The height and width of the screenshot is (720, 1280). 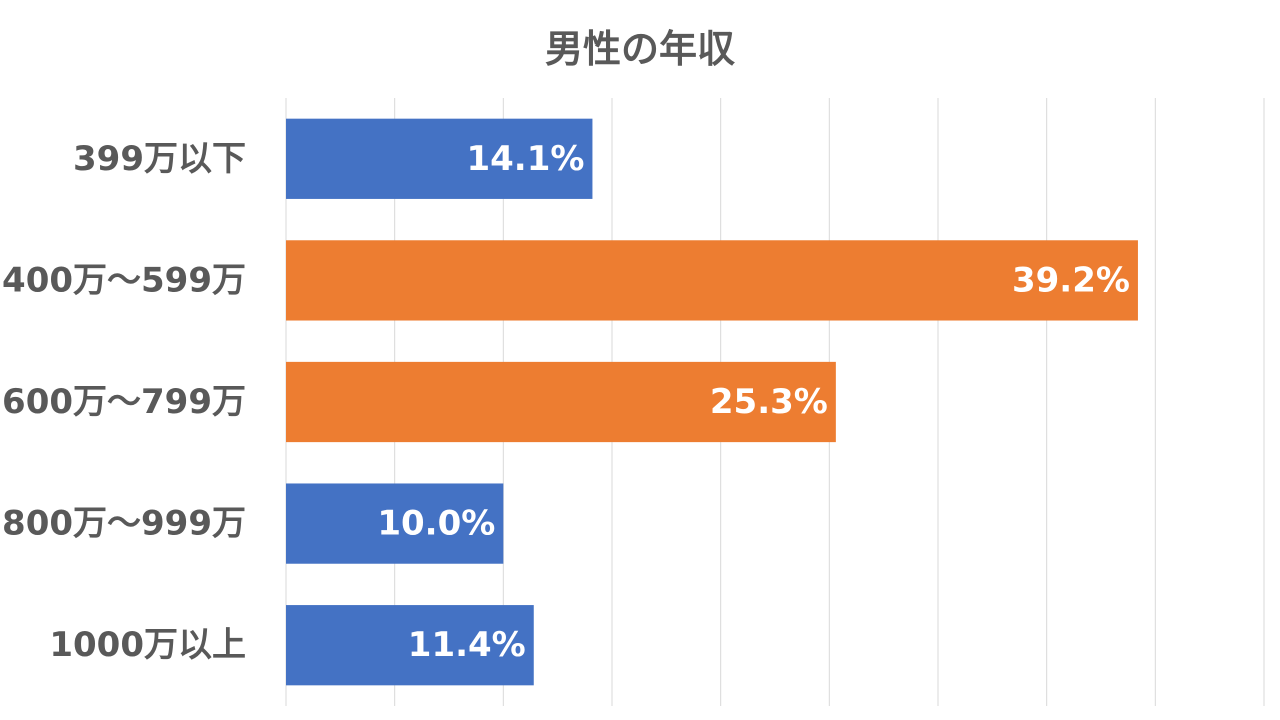 I want to click on category-label: 400万～599万, so click(x=124, y=280).